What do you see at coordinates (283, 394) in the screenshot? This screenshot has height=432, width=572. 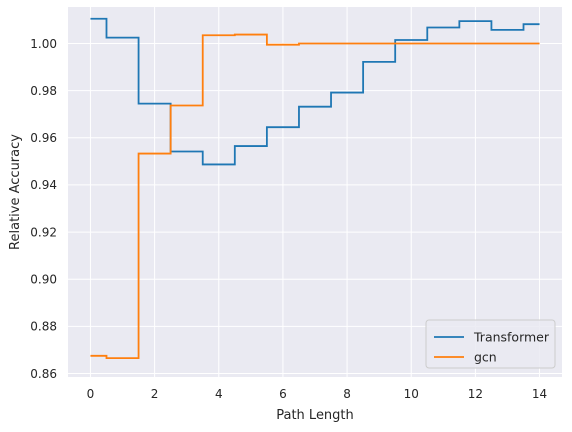 I see `x-tick-label: 6` at bounding box center [283, 394].